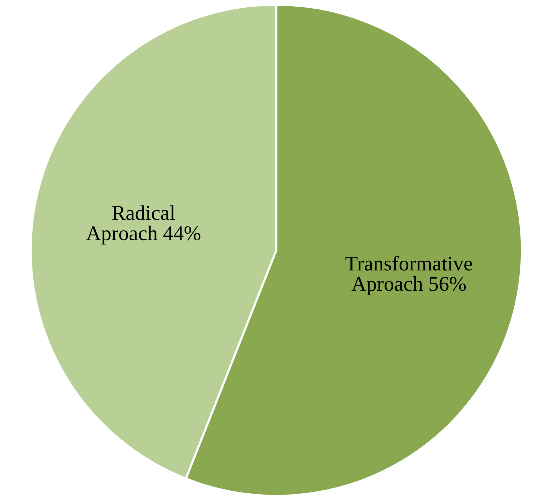 This screenshot has width=553, height=501. Describe the element at coordinates (409, 276) in the screenshot. I see `slice-label: Transformative Aproach 56%` at that location.